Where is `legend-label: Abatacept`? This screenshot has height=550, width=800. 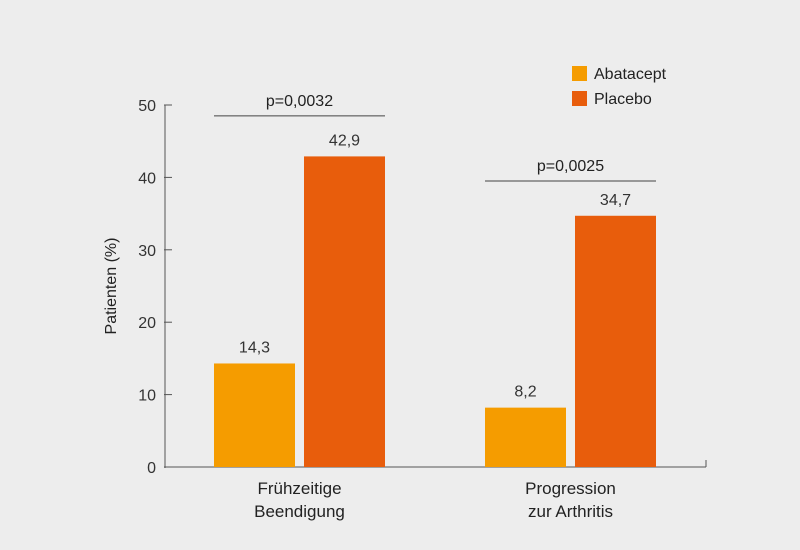
legend-label: Abatacept is located at coordinates (630, 74).